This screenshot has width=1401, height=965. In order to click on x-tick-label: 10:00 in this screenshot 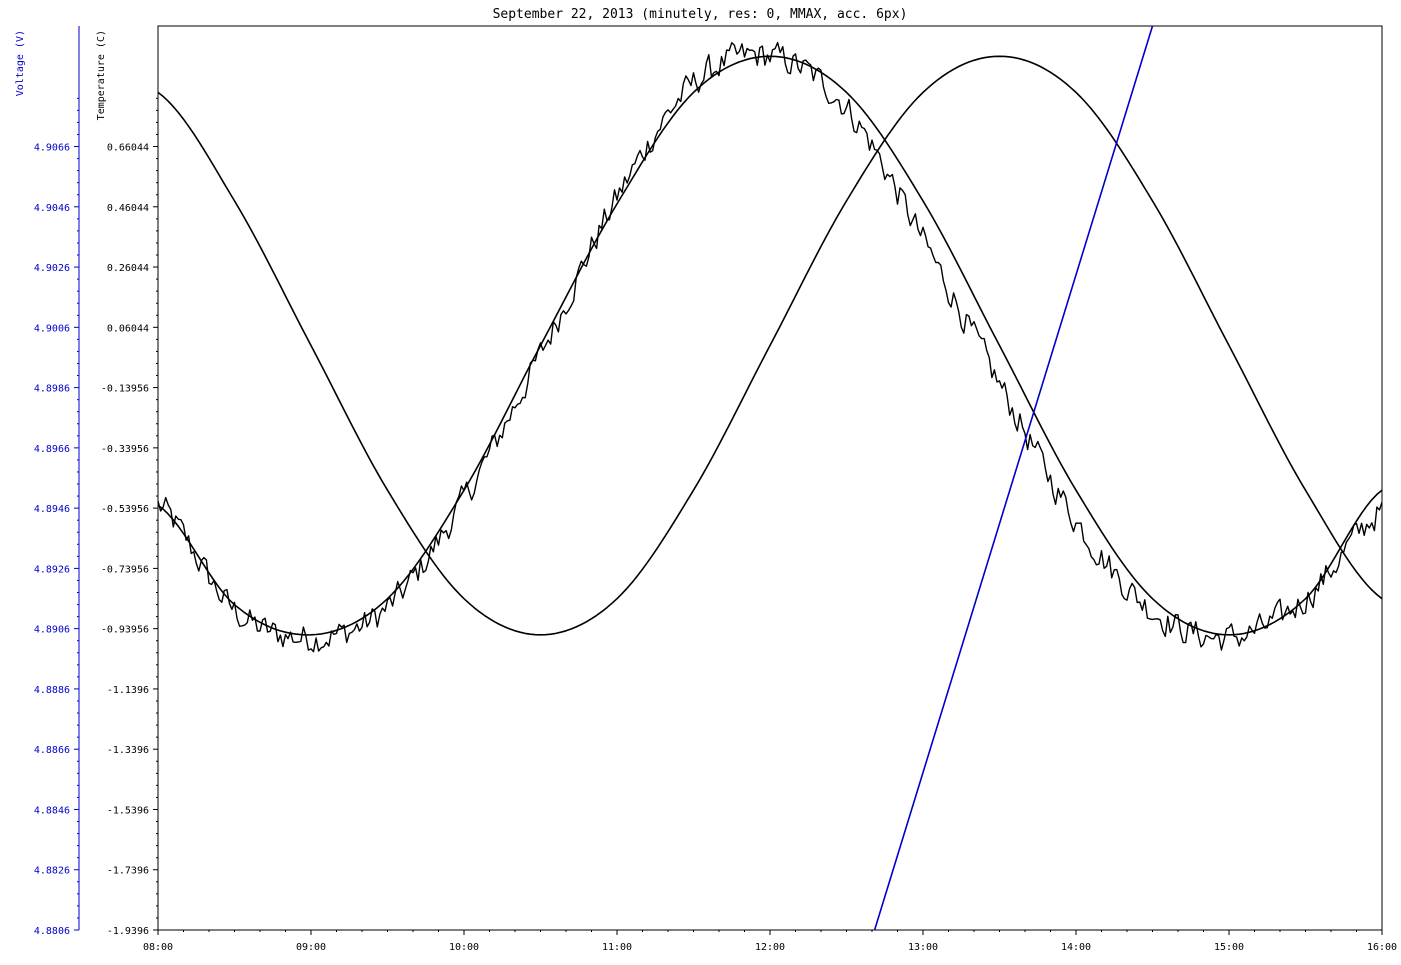, I will do `click(464, 947)`.